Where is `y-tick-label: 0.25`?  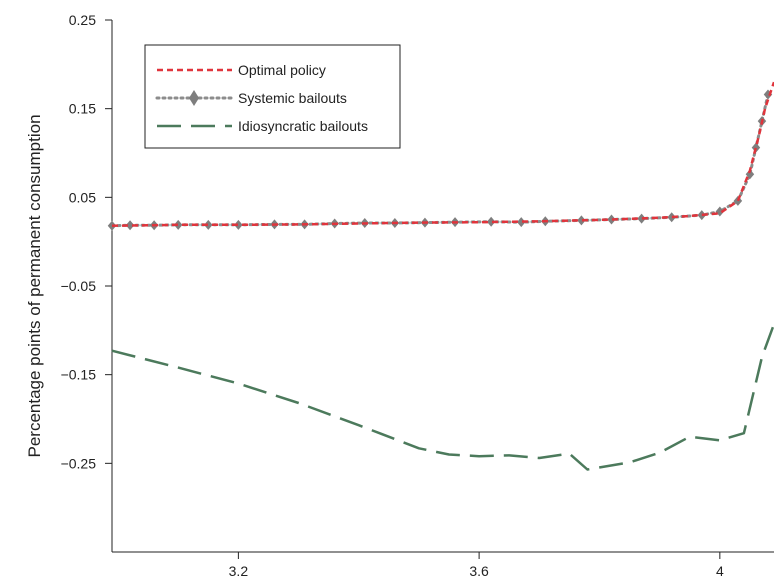 y-tick-label: 0.25 is located at coordinates (82, 20).